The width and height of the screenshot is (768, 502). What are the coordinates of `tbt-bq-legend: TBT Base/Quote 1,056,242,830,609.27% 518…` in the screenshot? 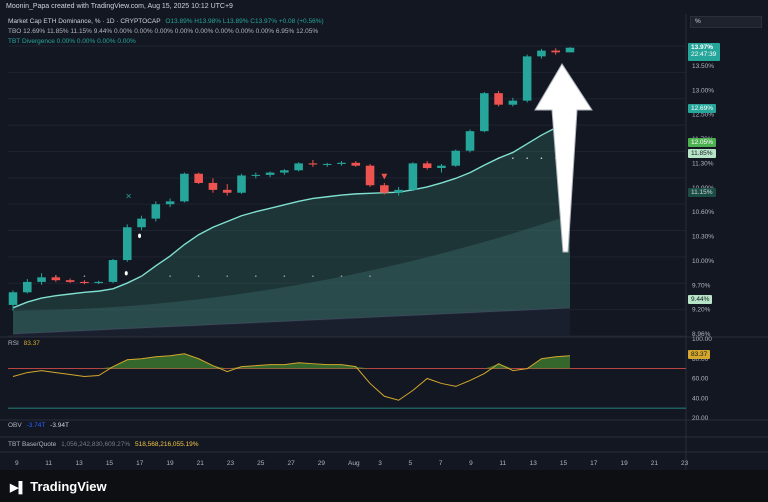 It's located at (105, 444).